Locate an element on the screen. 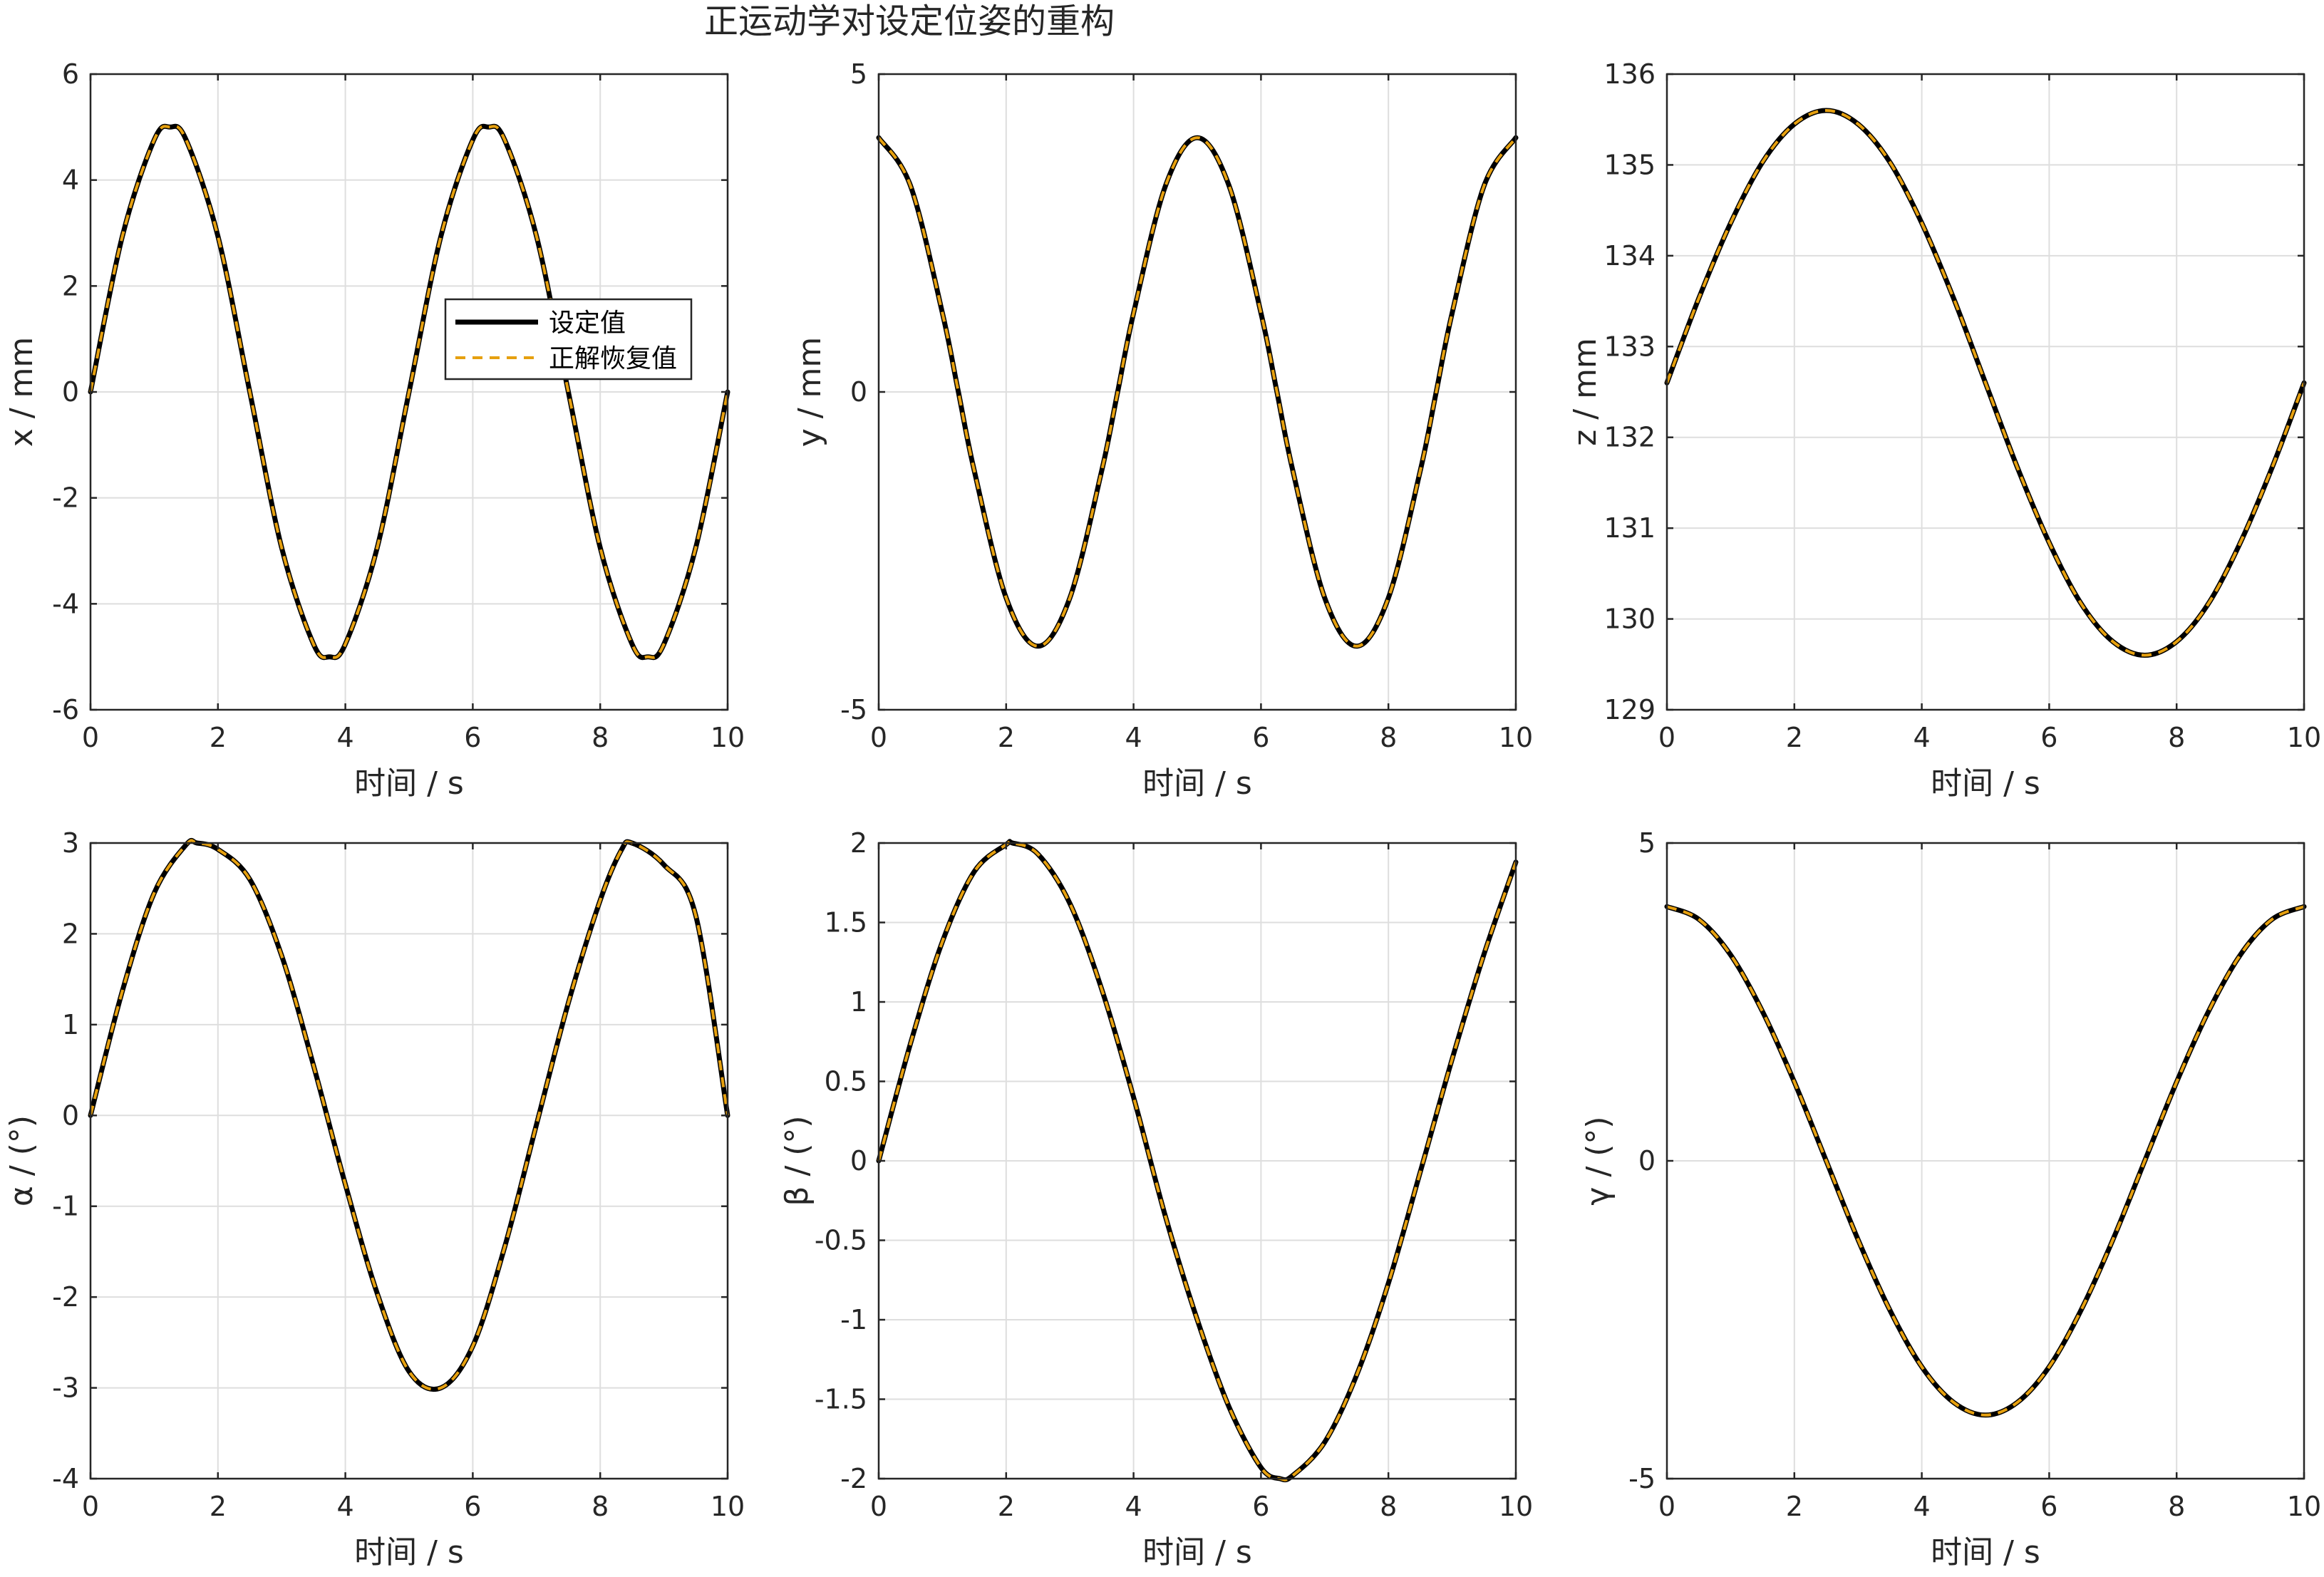 Image resolution: width=2324 pixels, height=1577 pixels. legend-box is located at coordinates (568, 339).